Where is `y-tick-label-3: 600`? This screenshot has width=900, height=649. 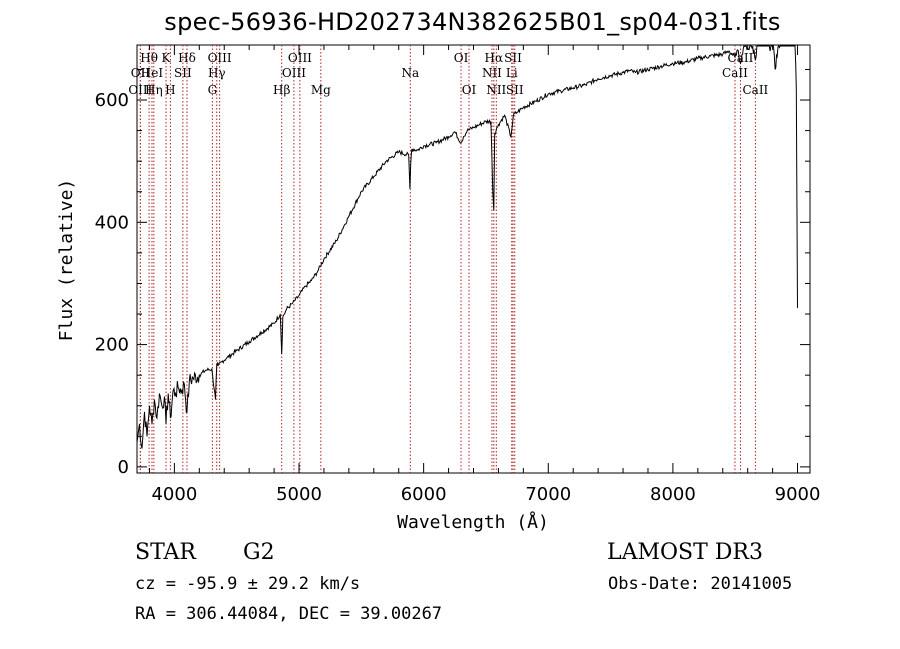
y-tick-label-3: 600 is located at coordinates (112, 100).